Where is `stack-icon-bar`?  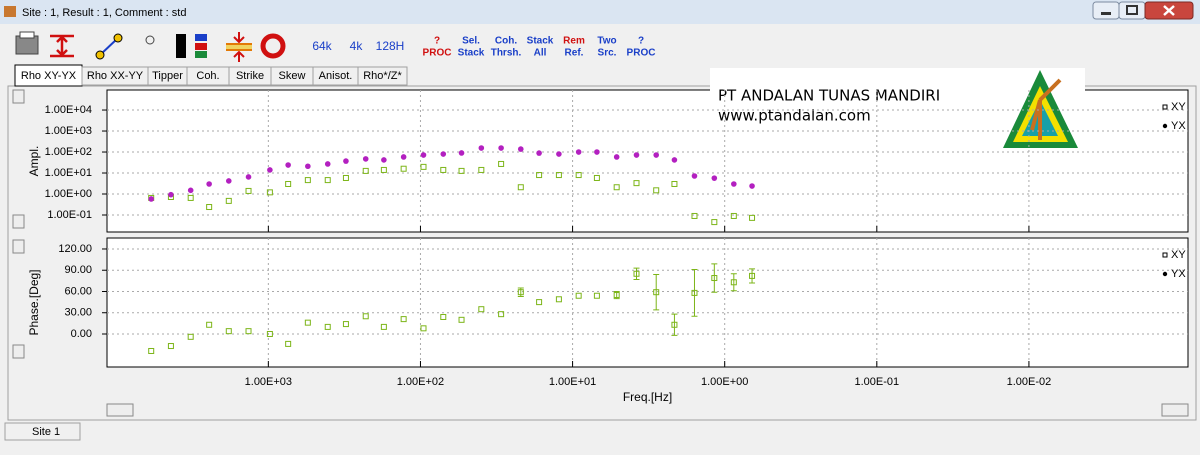
stack-icon-bar is located at coordinates (239, 47).